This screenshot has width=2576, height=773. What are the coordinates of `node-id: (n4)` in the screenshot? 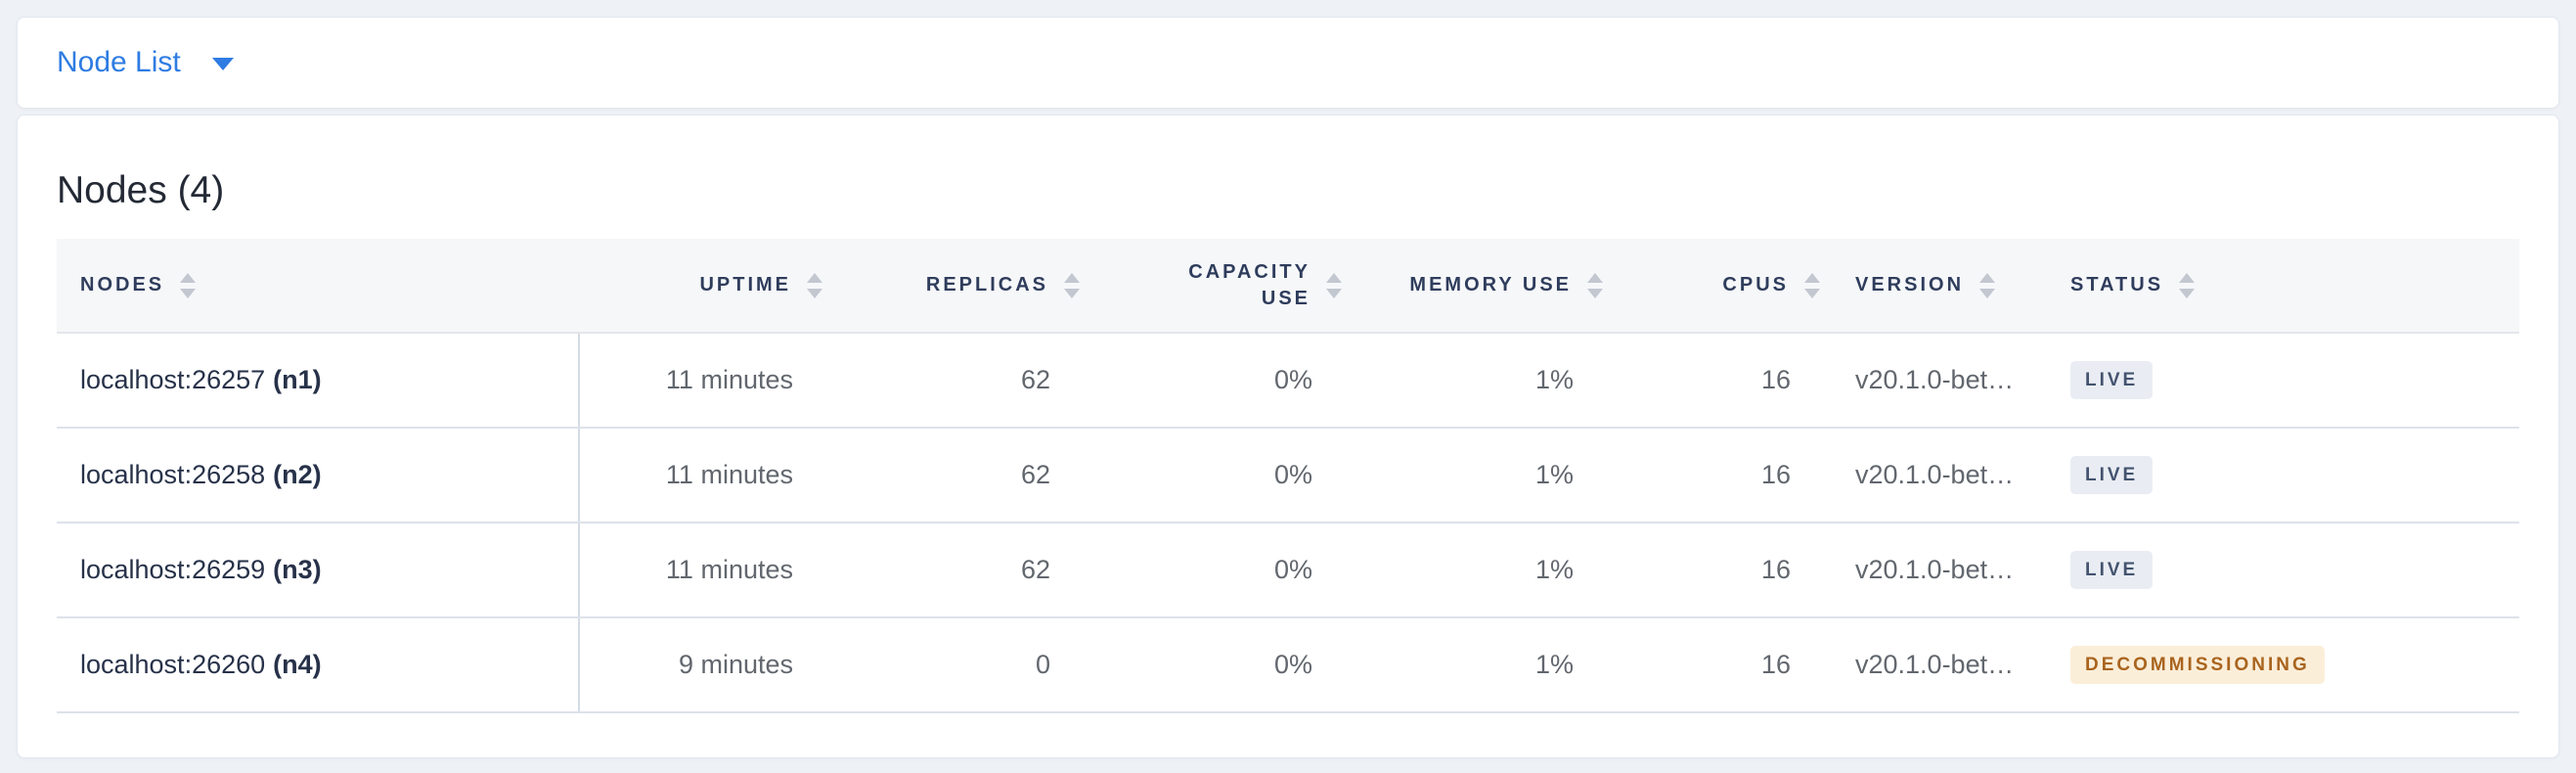 It's located at (297, 664).